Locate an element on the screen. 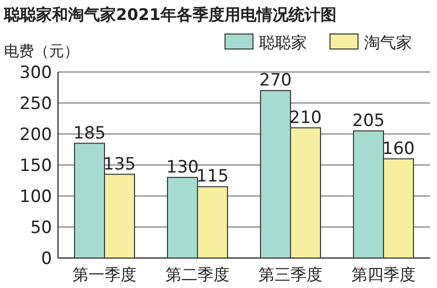  data-label: 270 is located at coordinates (275, 80).